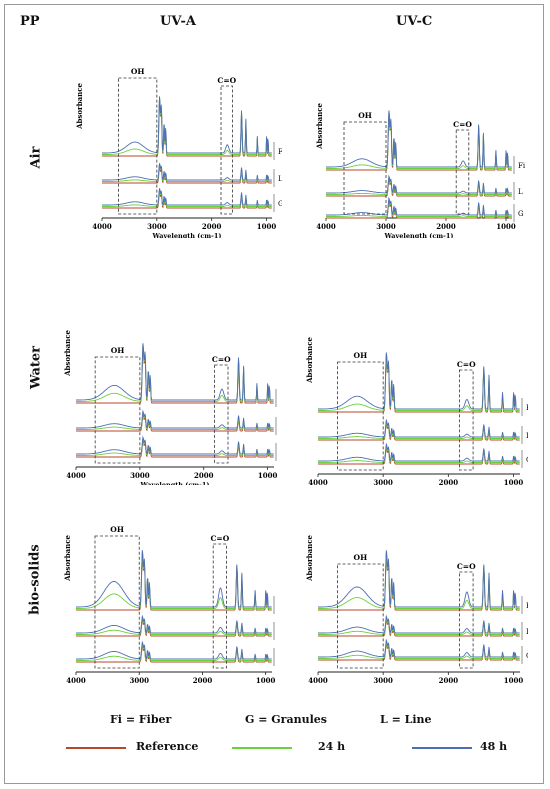 The width and height of the screenshot is (550, 789). Describe the element at coordinates (167, 746) in the screenshot. I see `legend-reference: Reference` at that location.